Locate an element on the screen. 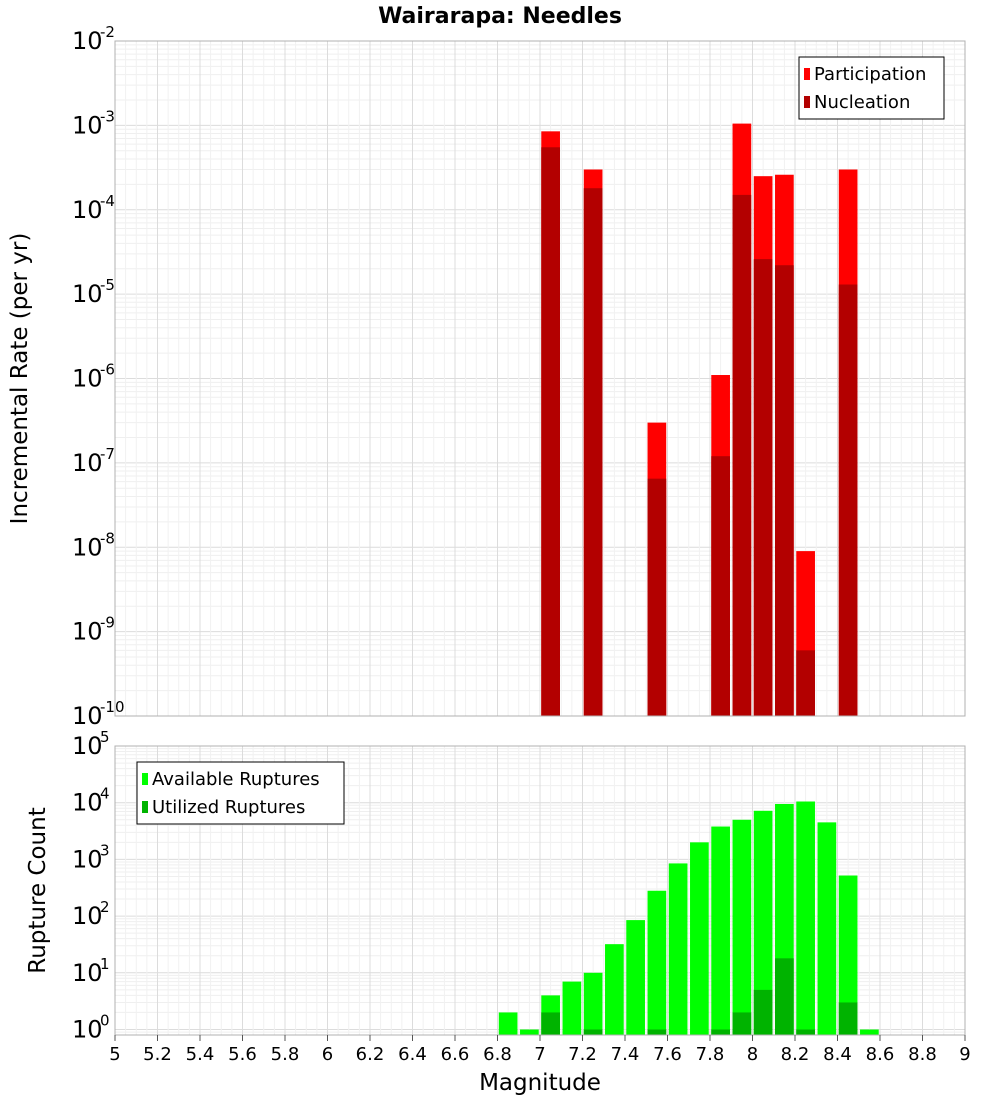  count-ytick-exponent: 2 is located at coordinates (105, 907).